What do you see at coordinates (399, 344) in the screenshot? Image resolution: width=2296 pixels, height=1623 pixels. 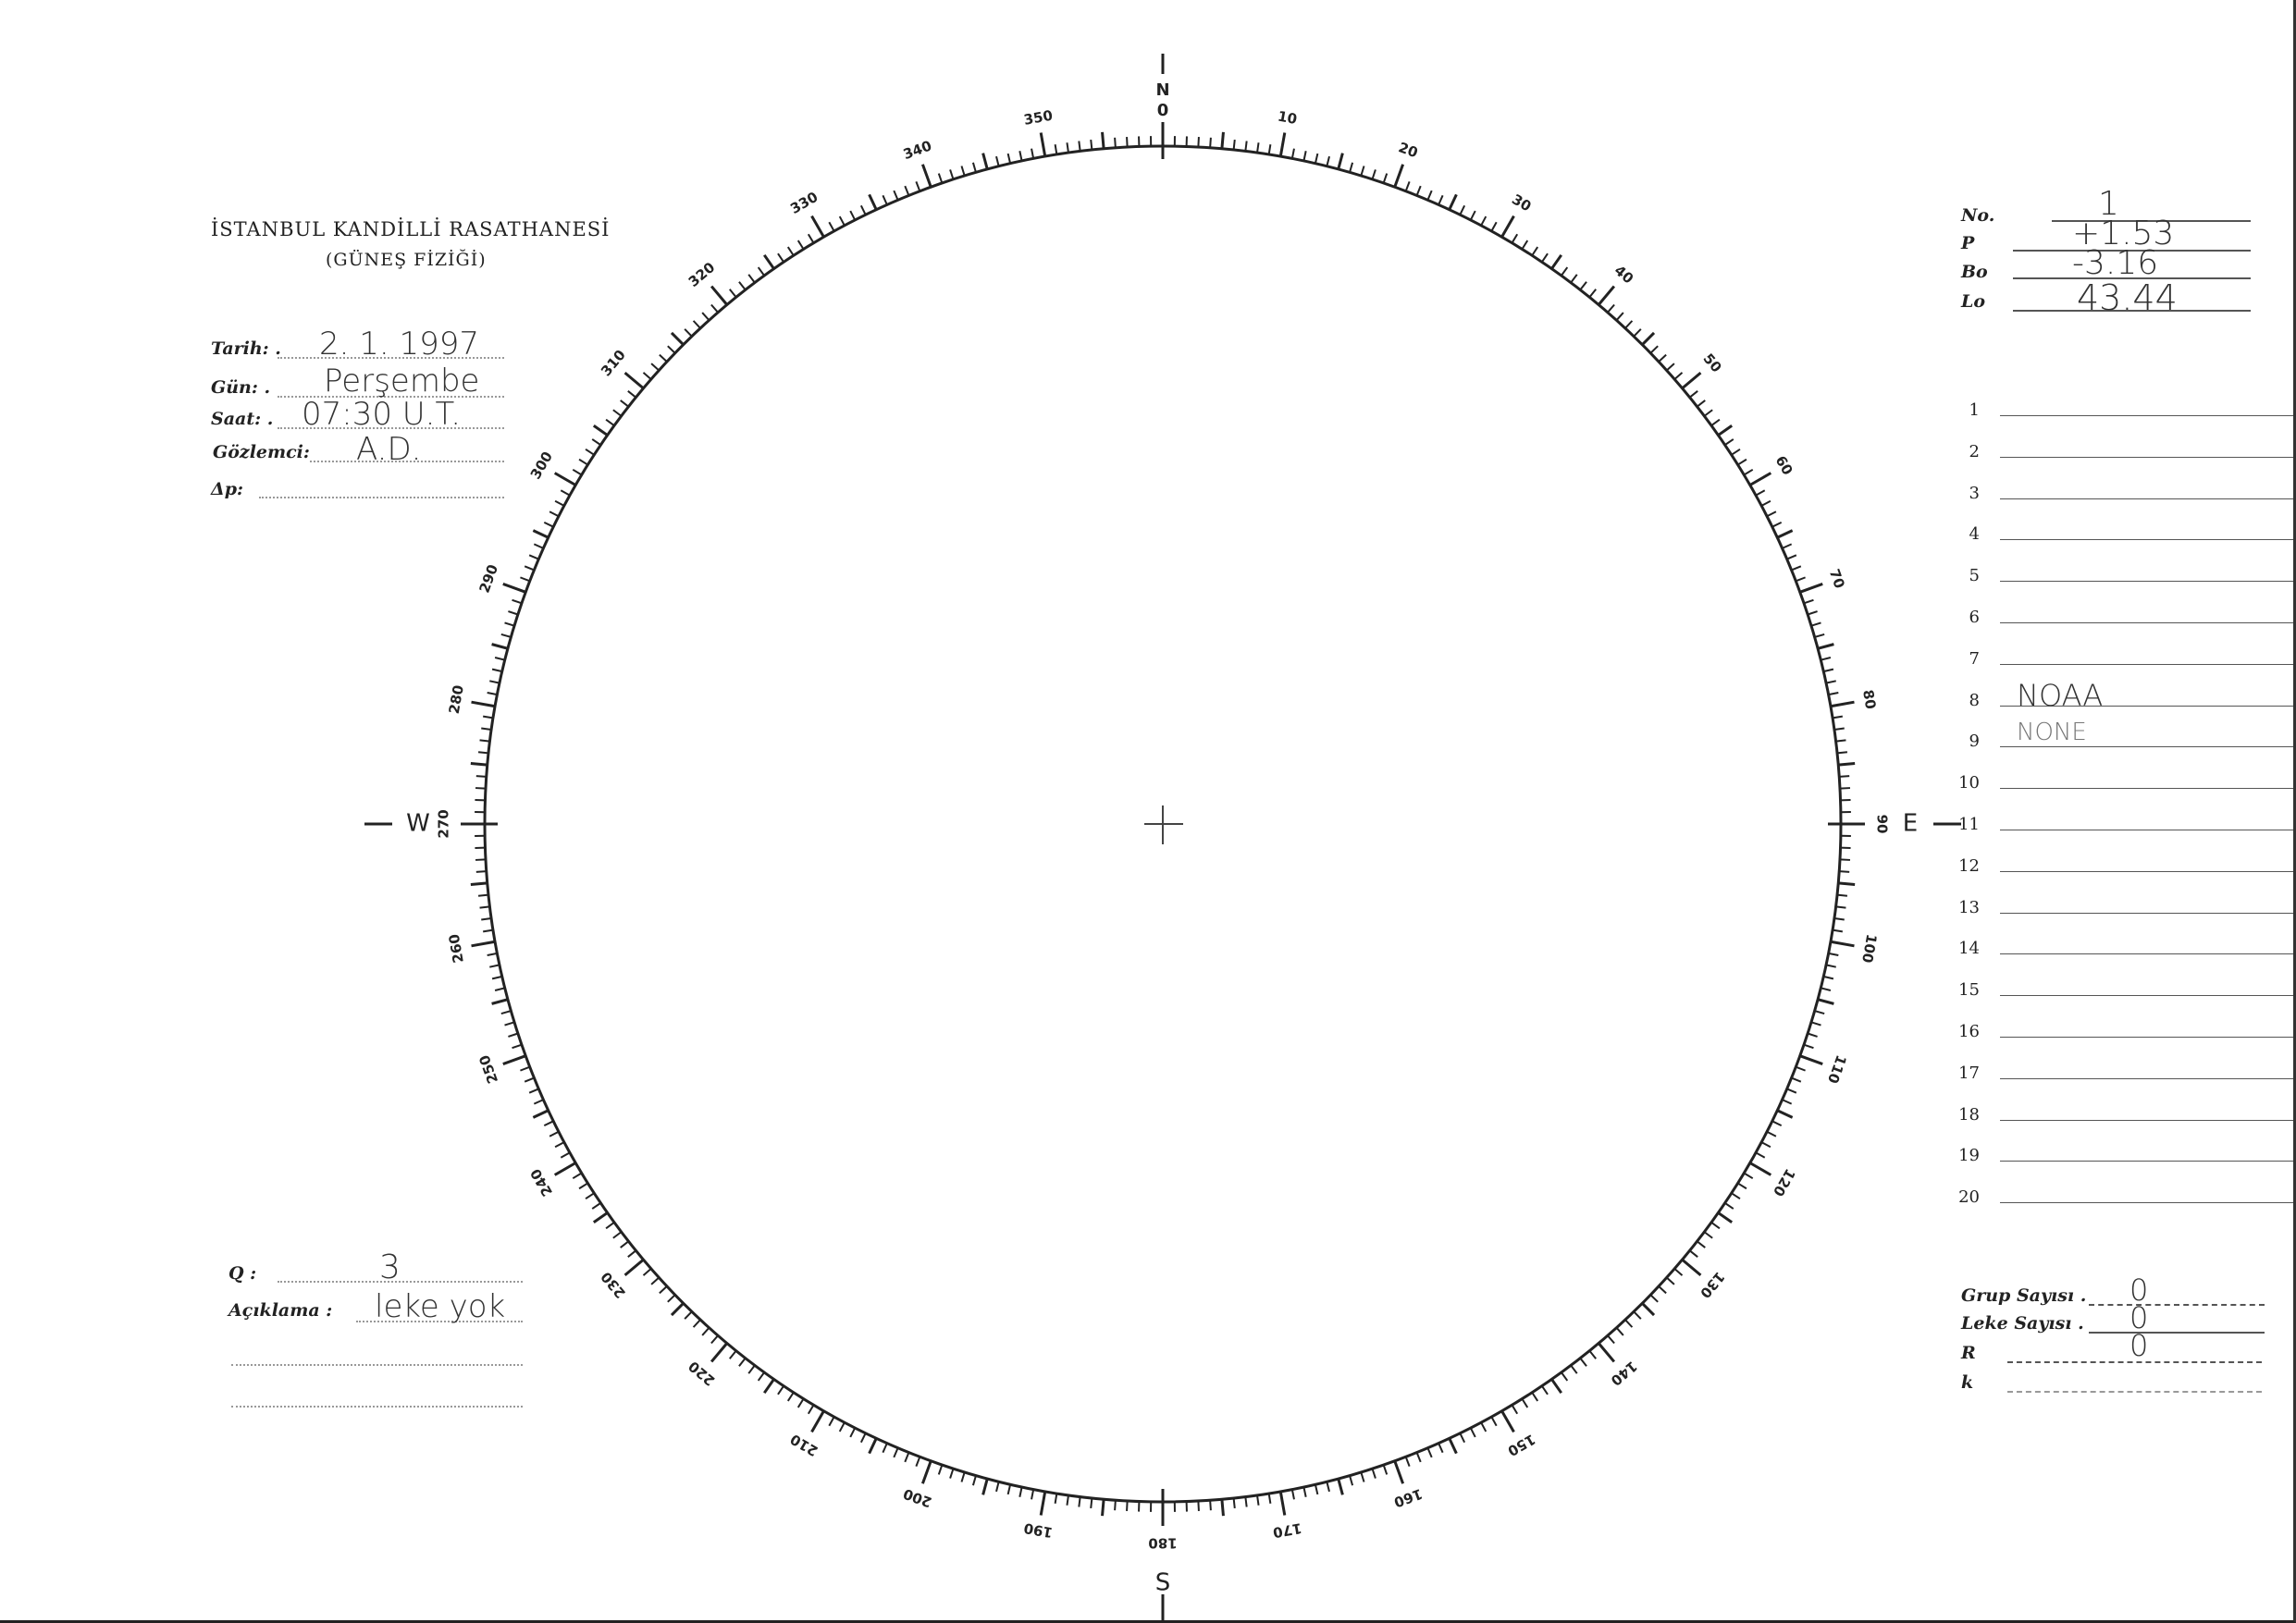 I see `tarih-value: 2. 1. 1997` at bounding box center [399, 344].